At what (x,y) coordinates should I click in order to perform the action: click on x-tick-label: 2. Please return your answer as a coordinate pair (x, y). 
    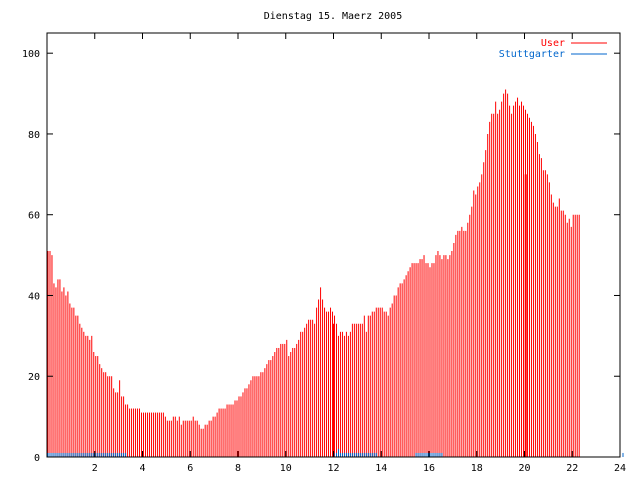
    Looking at the image, I should click on (95, 468).